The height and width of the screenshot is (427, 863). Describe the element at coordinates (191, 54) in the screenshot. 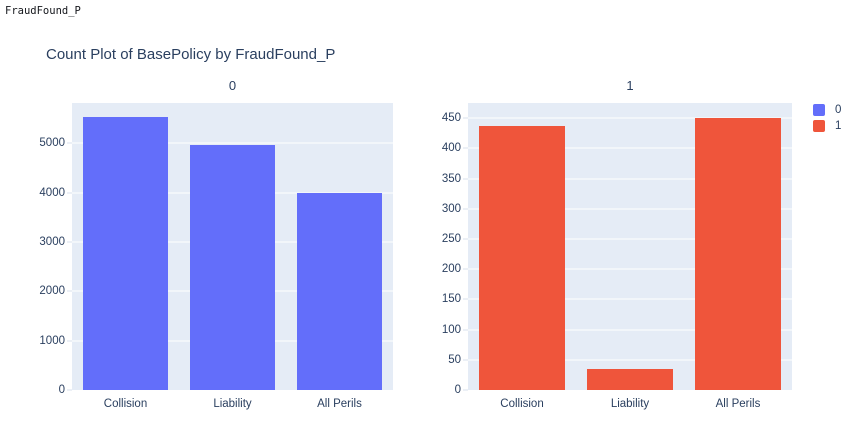

I see `chart-title: Count Plot of BasePolicy by FraudFound_P` at that location.